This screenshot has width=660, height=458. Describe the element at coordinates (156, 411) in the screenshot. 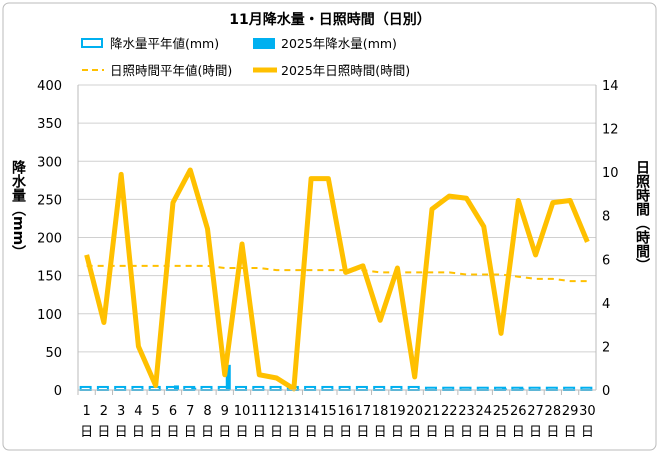

I see `x-tick-label: 5` at that location.